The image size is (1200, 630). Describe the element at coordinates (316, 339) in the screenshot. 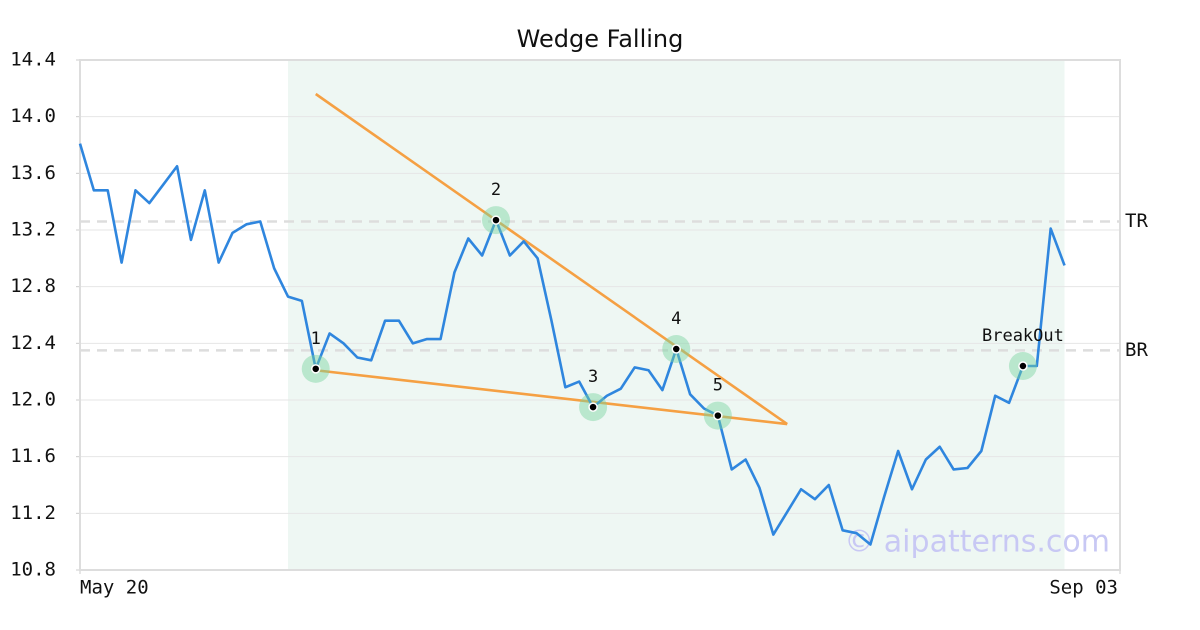

I see `pattern-label: 1` at that location.